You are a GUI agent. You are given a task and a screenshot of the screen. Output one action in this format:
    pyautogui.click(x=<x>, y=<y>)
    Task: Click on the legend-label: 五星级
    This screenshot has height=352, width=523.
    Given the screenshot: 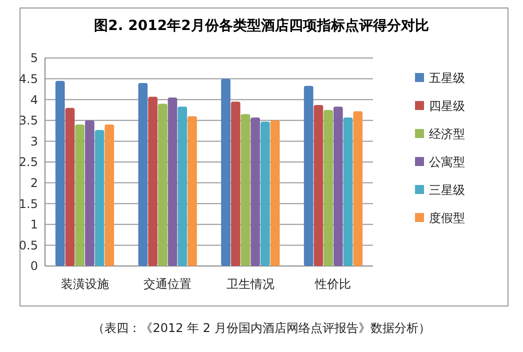 What is the action you would take?
    pyautogui.click(x=447, y=78)
    